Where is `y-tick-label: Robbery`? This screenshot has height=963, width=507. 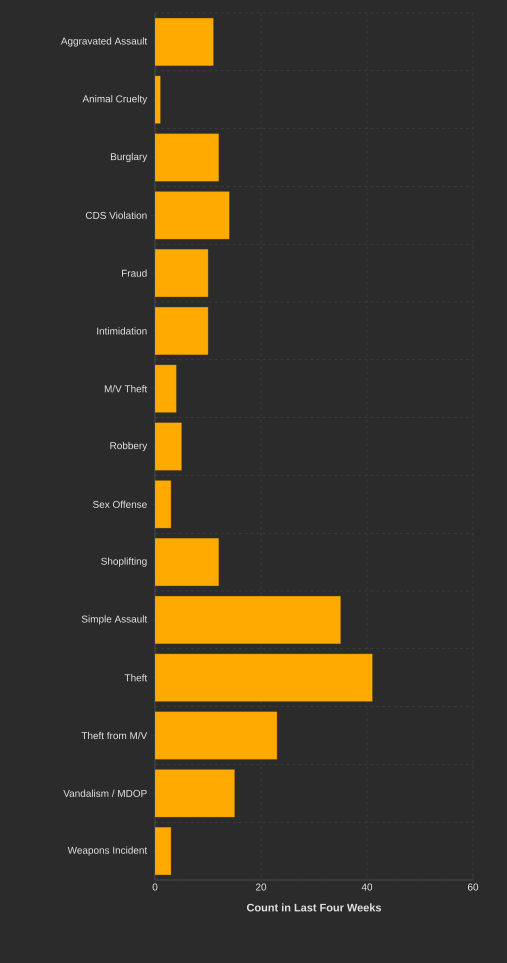 y-tick-label: Robbery is located at coordinates (129, 447).